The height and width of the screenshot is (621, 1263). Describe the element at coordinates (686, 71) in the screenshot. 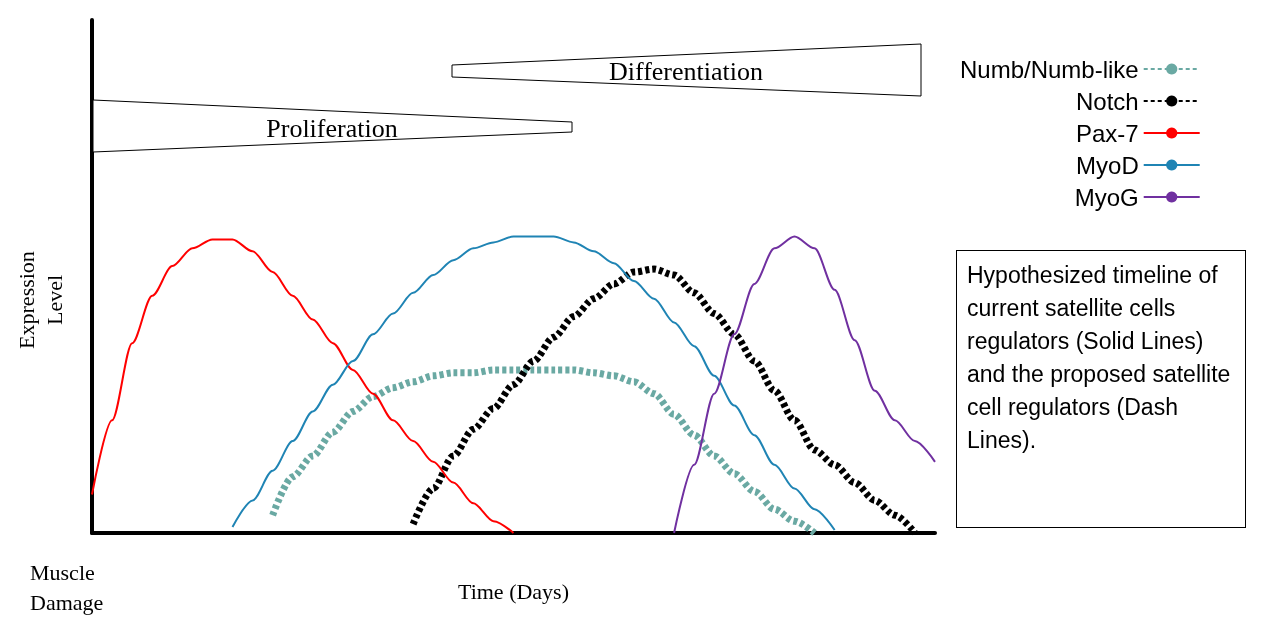

I see `text: Differentiation` at that location.